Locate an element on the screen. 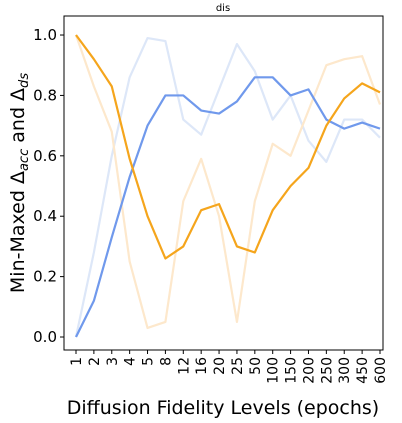 The image size is (402, 423). x-tick-label: 25 is located at coordinates (238, 366).